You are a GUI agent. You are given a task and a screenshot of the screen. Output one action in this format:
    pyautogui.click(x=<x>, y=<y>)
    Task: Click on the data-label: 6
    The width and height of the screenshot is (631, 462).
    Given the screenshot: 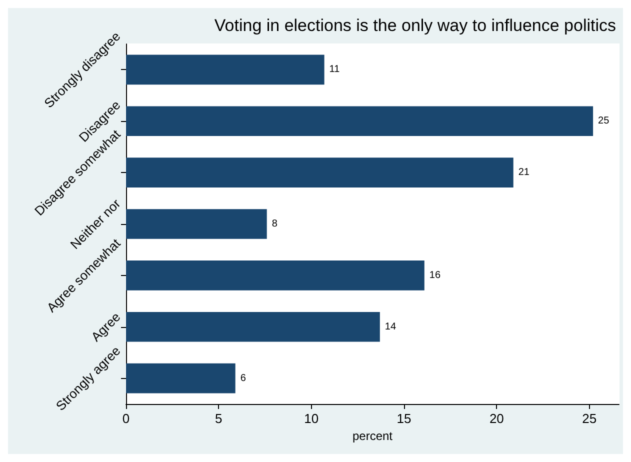 What is the action you would take?
    pyautogui.click(x=243, y=378)
    